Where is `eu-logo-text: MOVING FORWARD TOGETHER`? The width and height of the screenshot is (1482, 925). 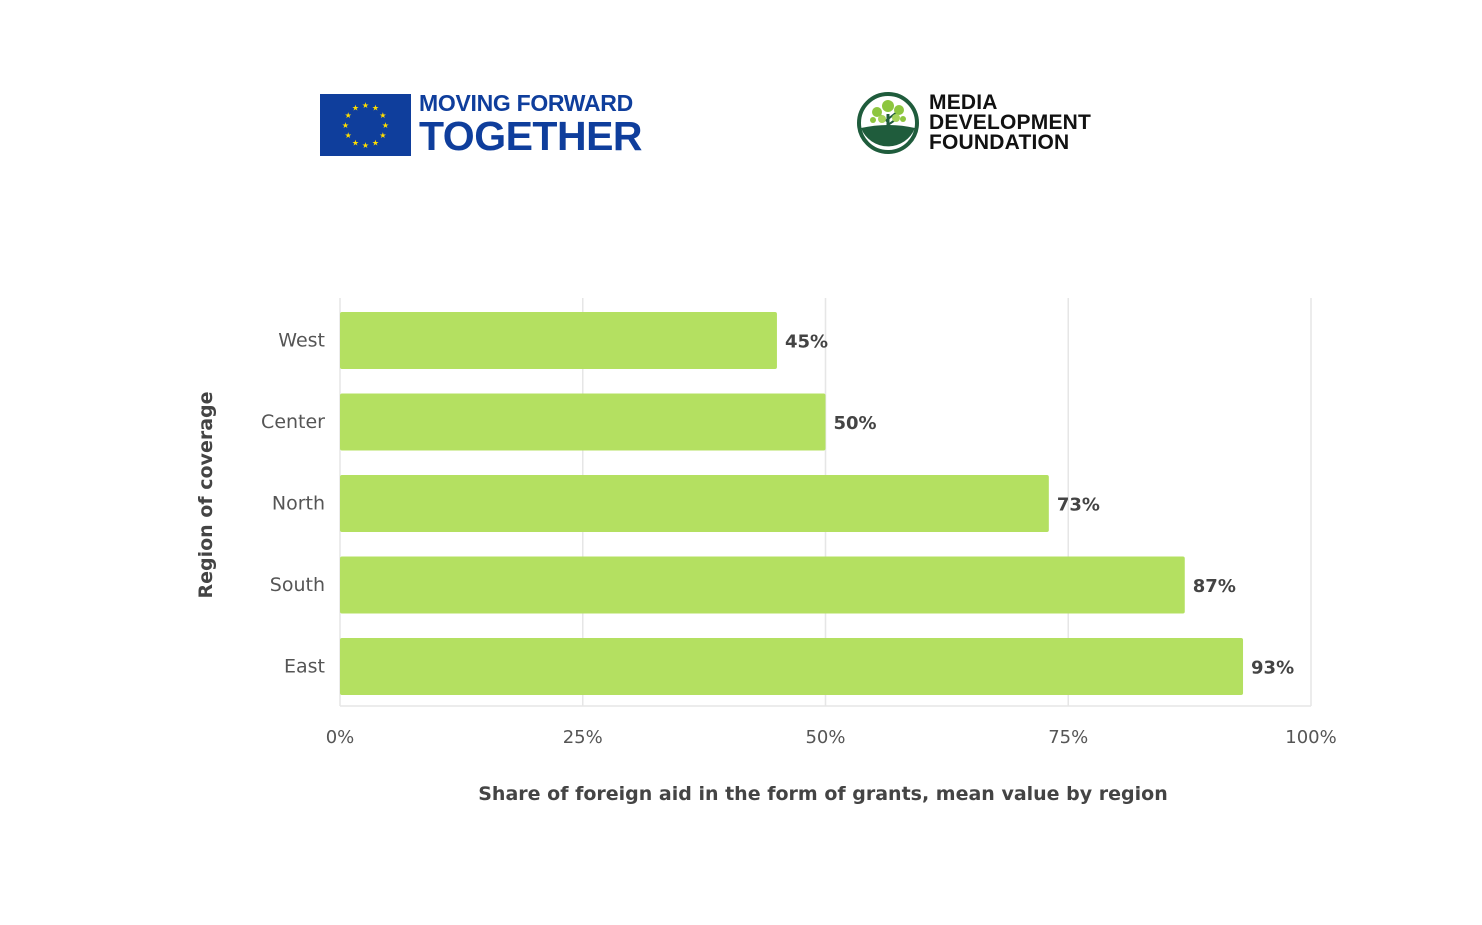 eu-logo-text: MOVING FORWARD TOGETHER is located at coordinates (531, 124).